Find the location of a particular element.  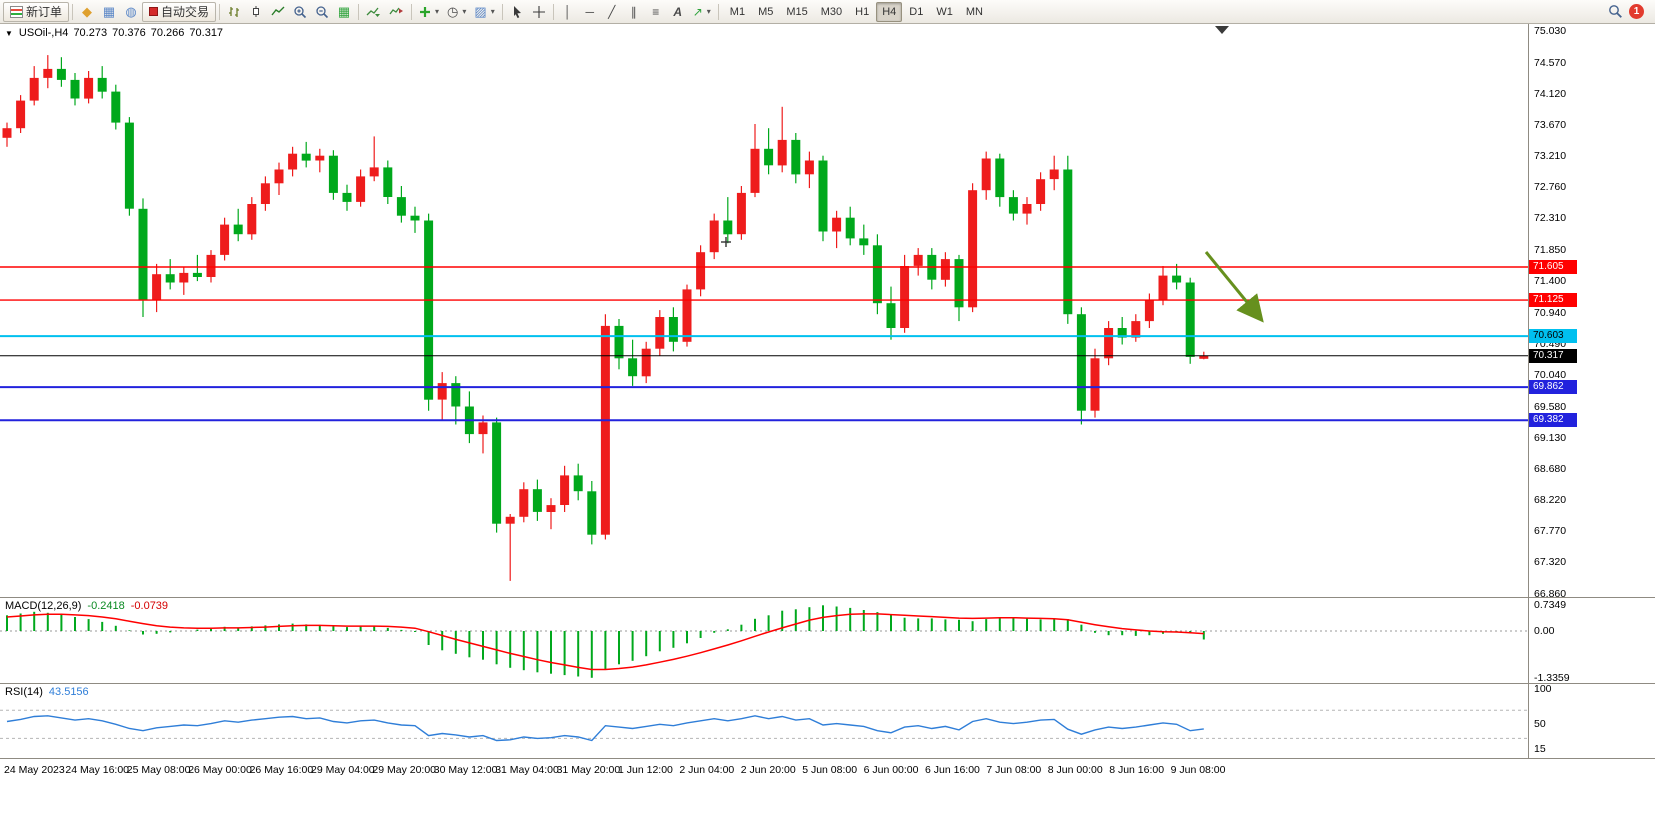

macd-signal-value: -0.0739 is located at coordinates (149, 606).